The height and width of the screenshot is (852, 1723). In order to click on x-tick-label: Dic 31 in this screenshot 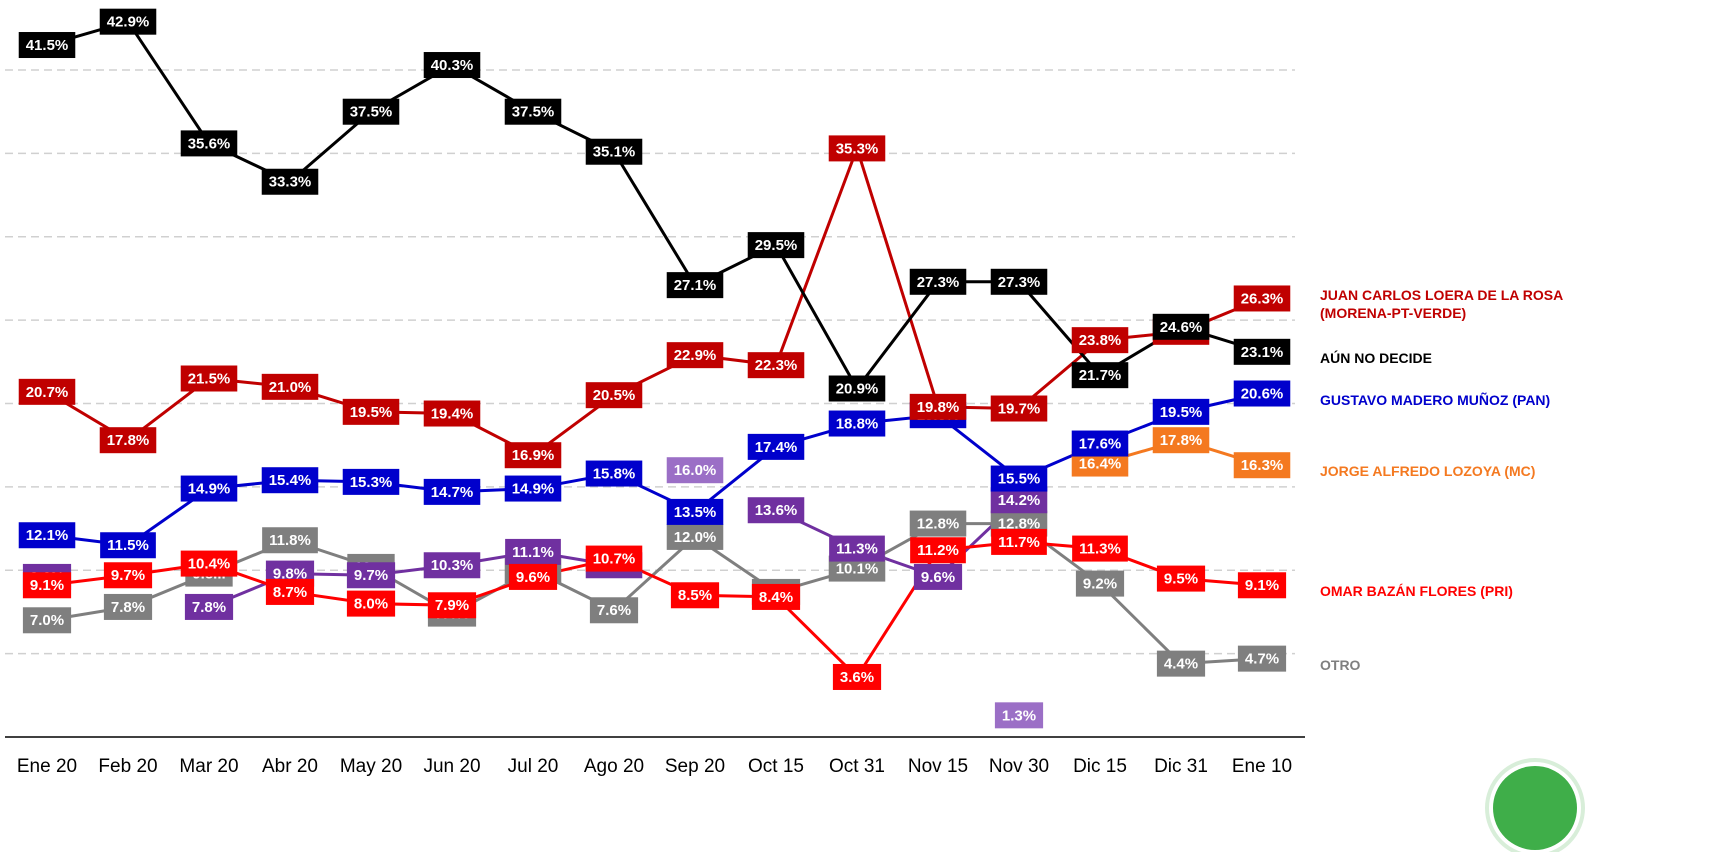, I will do `click(1181, 766)`.